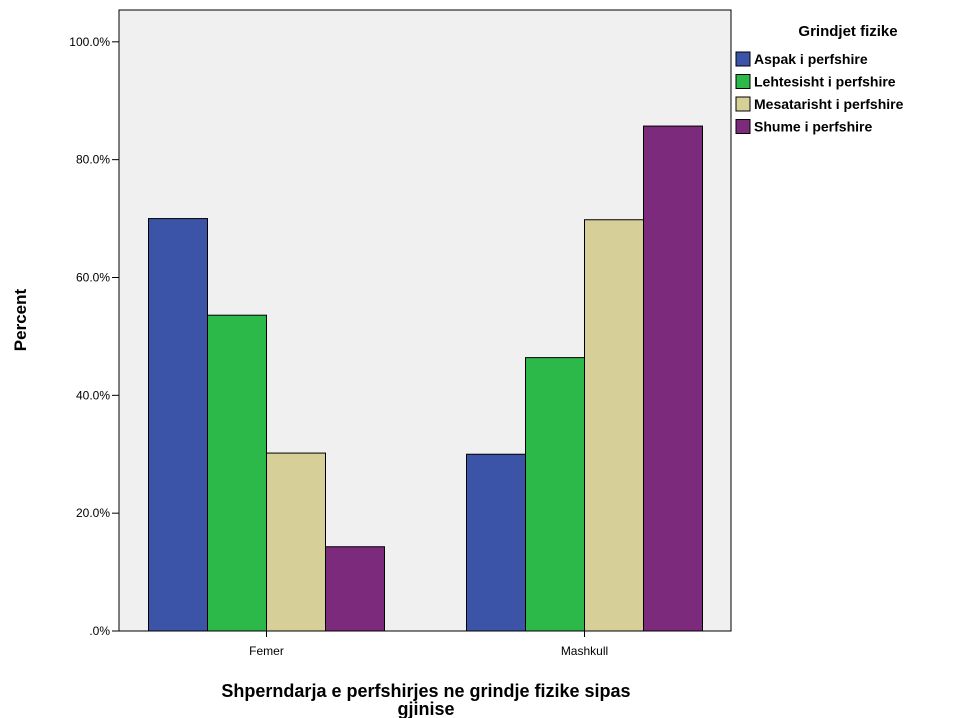 The height and width of the screenshot is (718, 963). Describe the element at coordinates (266, 651) in the screenshot. I see `x-tick-label: Femer` at that location.